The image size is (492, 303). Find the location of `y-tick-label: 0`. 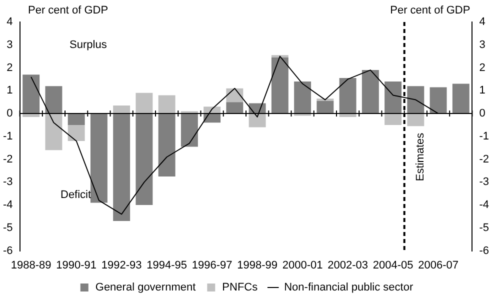

y-tick-label: 0 is located at coordinates (9, 114).